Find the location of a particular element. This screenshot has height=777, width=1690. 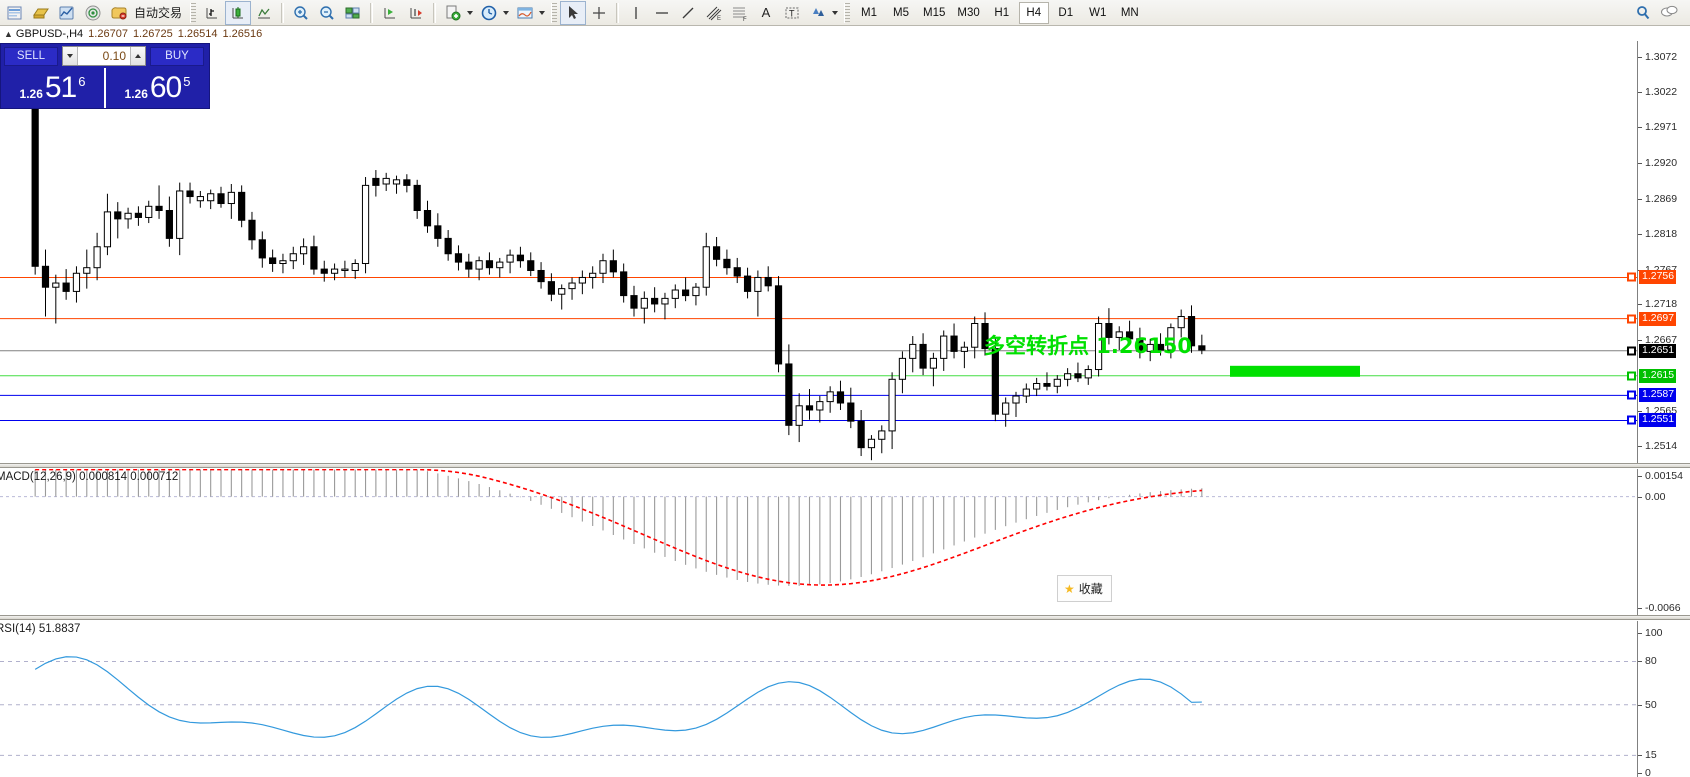

rsi-tick: 15 is located at coordinates (1647, 755).